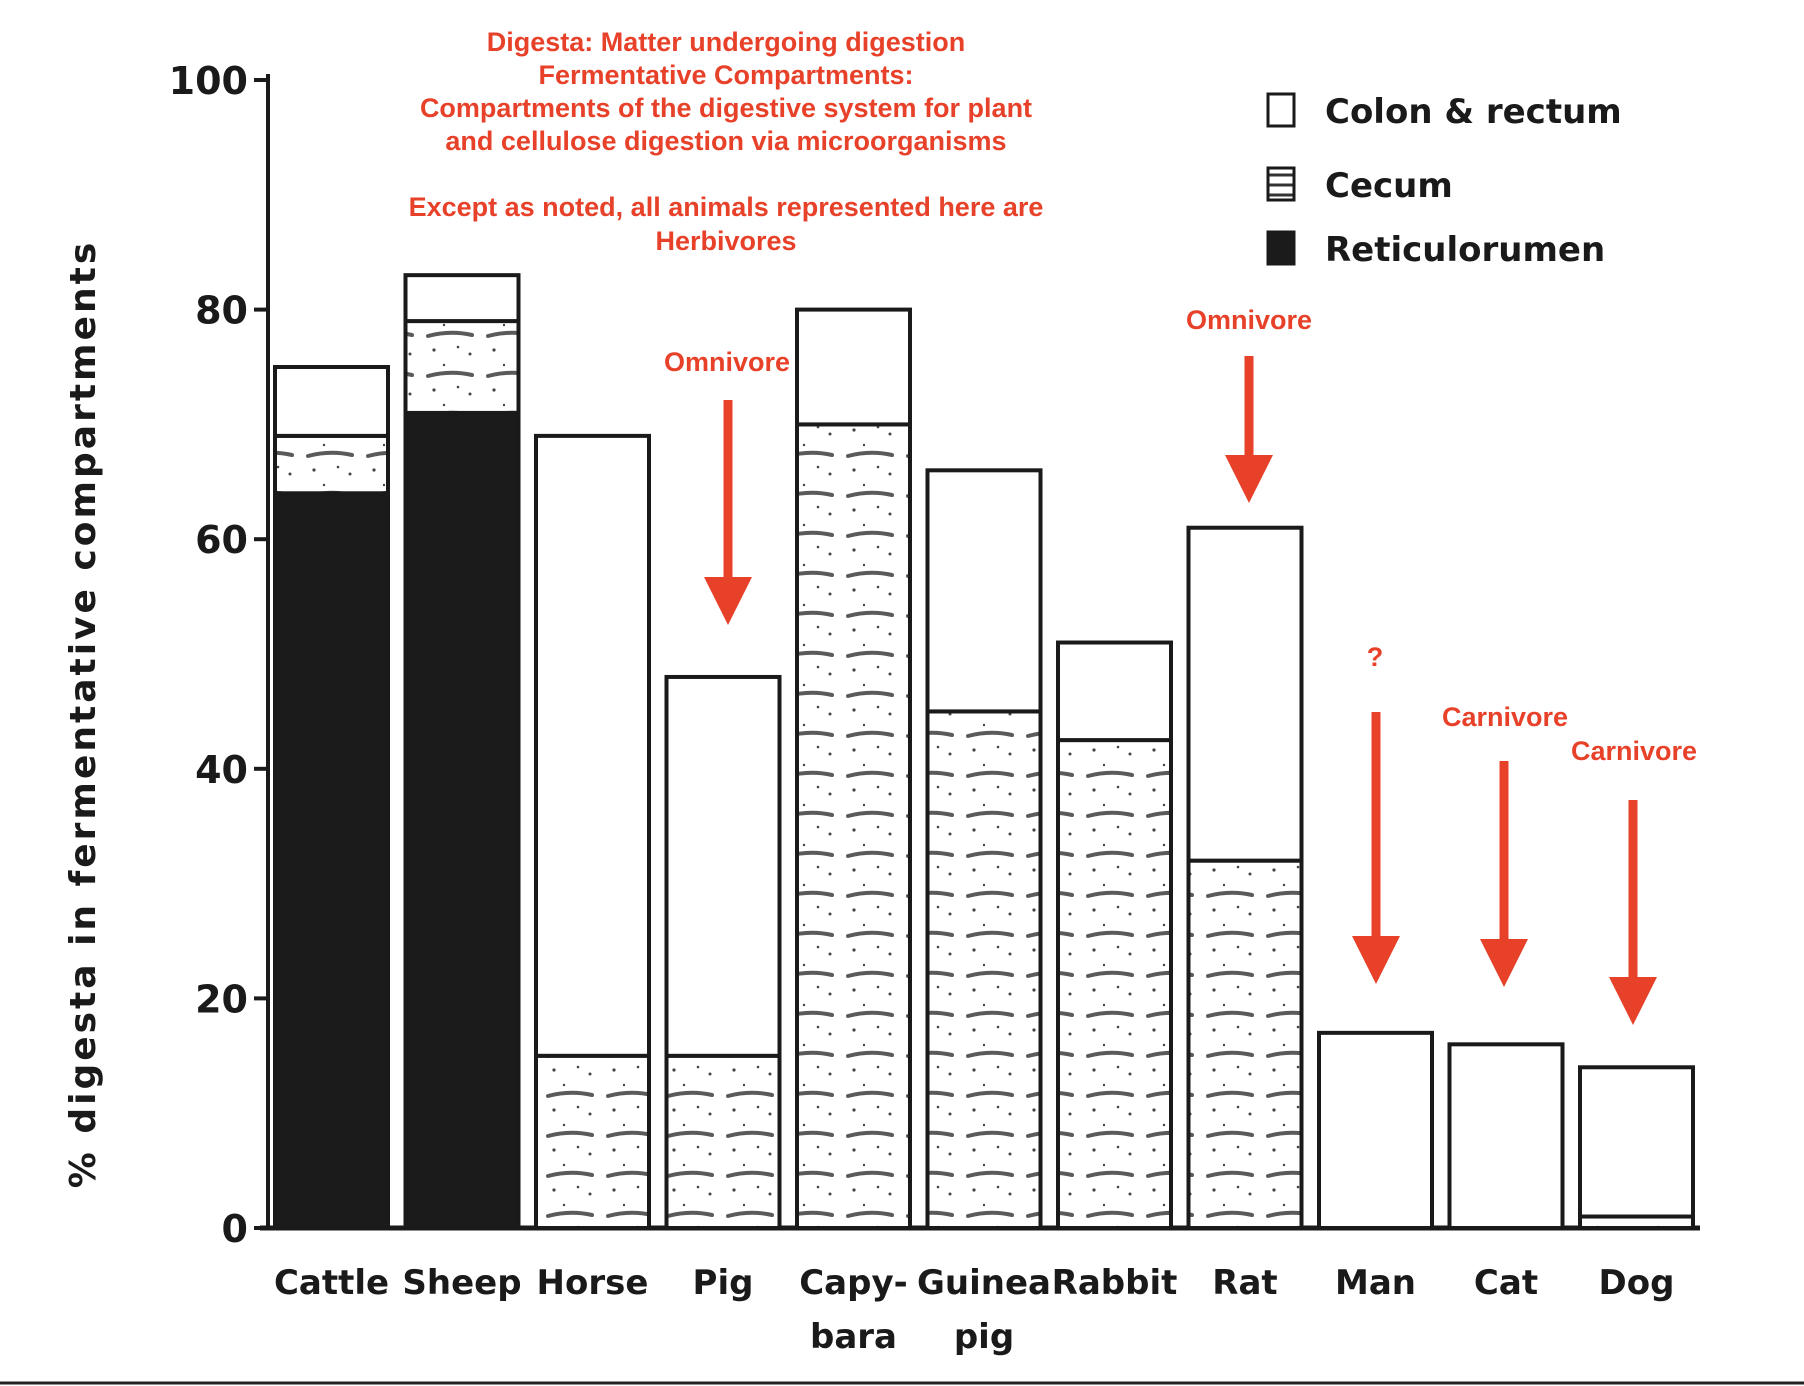  I want to click on note-line: Fermentative Compartments:, so click(725, 75).